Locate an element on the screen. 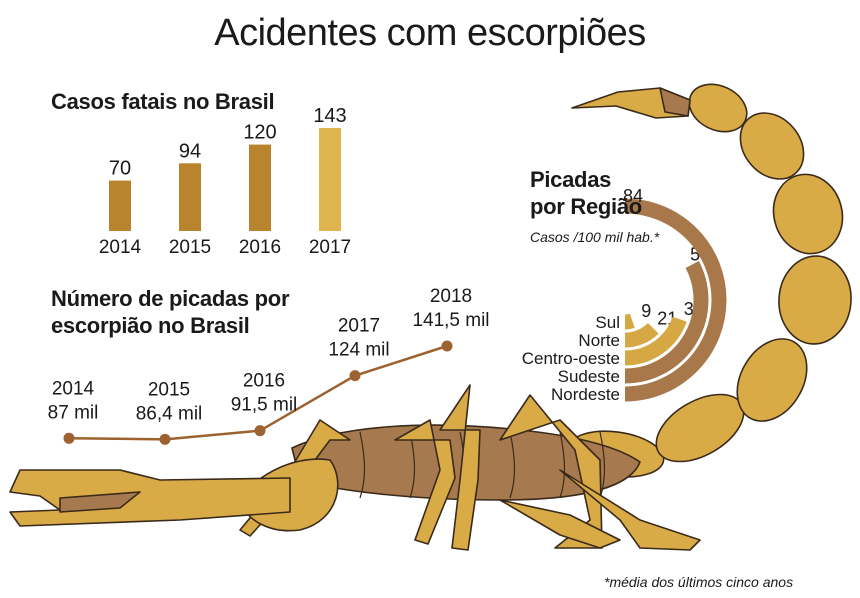  bar-value-label-2015: 94 is located at coordinates (190, 151).